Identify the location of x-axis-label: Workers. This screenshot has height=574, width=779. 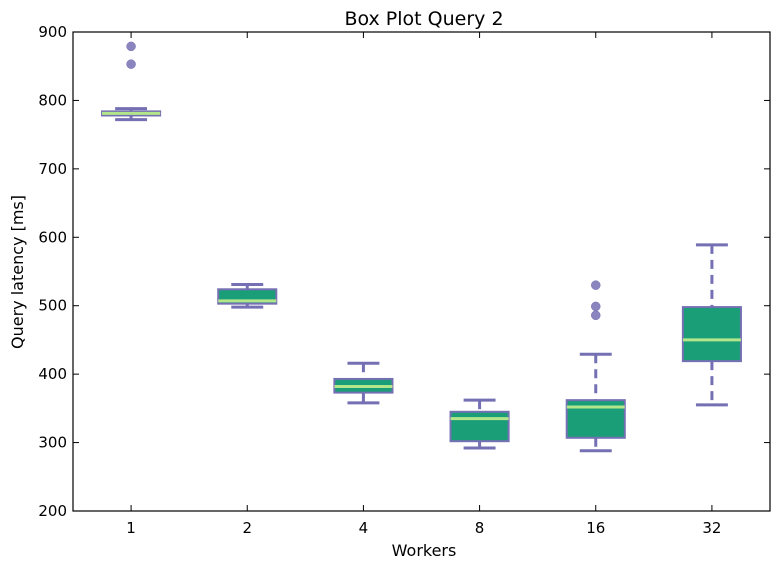
(424, 550).